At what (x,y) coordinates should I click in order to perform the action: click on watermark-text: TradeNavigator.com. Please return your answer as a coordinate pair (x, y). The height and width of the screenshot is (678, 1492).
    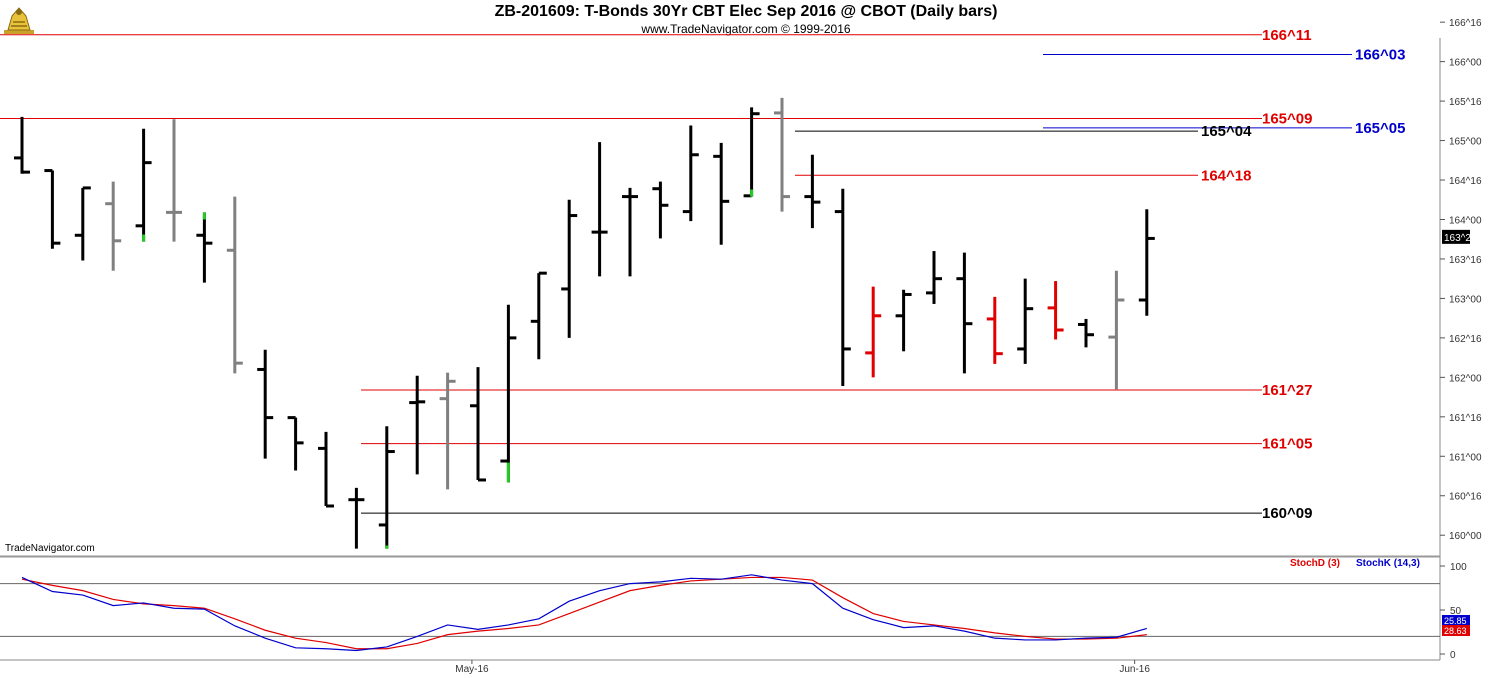
    Looking at the image, I should click on (50, 548).